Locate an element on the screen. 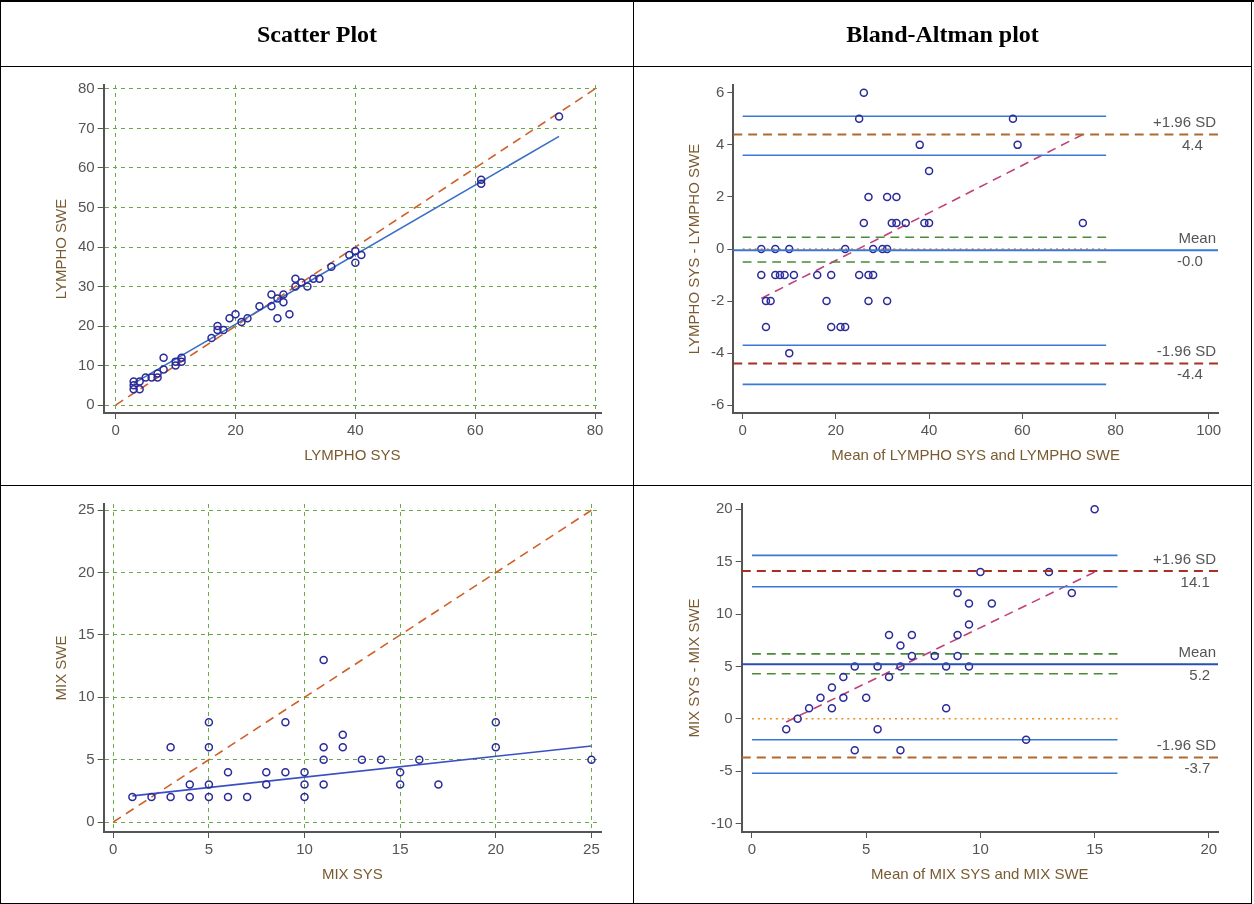  annotation: 14.1 is located at coordinates (1195, 581).